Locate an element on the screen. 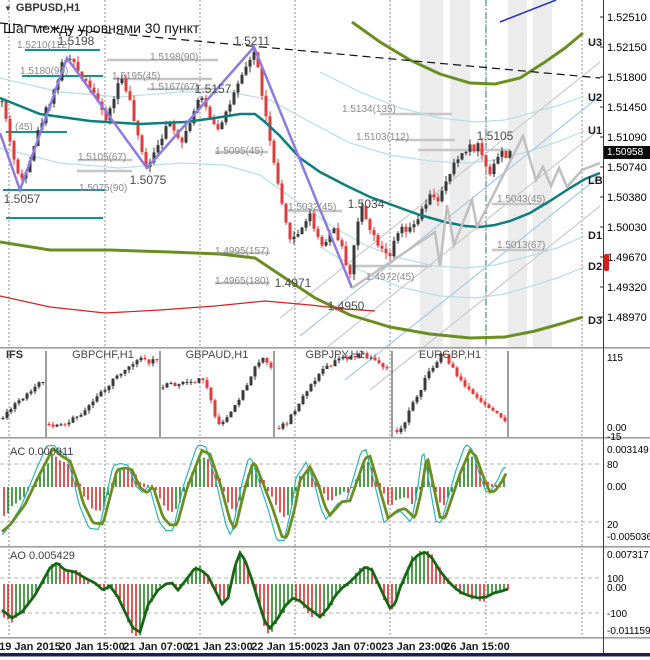 Image resolution: width=650 pixels, height=660 pixels. time-axis-label: 26 Jan 15:00 is located at coordinates (476, 647).